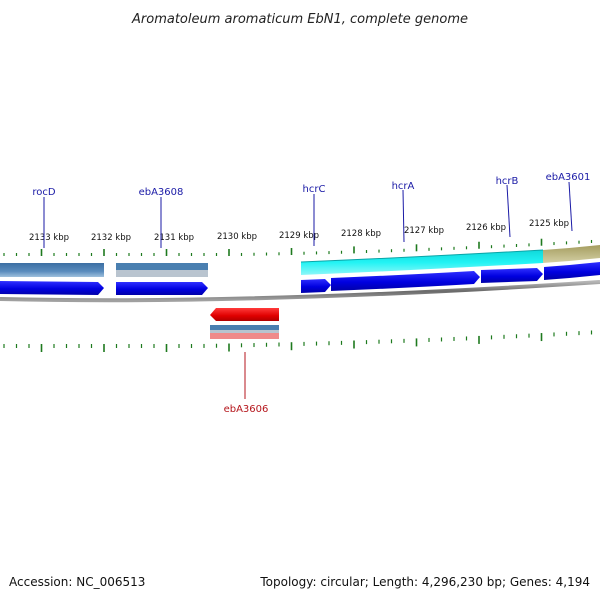  I want to click on forward-cds-track, so click(300, 278).